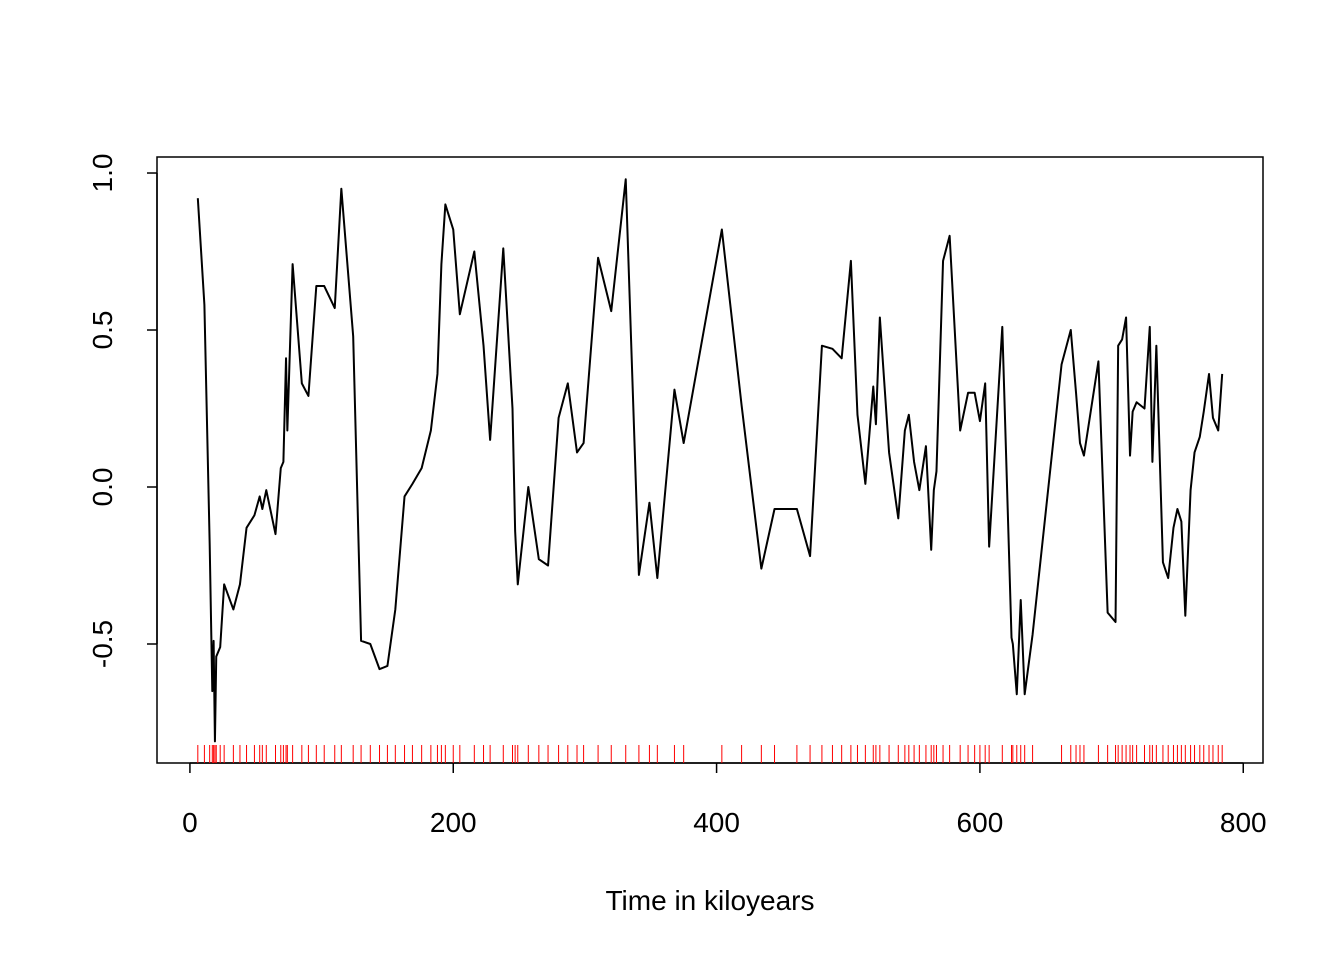 The image size is (1344, 965). Describe the element at coordinates (102, 173) in the screenshot. I see `y-tick-label: 1.0` at that location.